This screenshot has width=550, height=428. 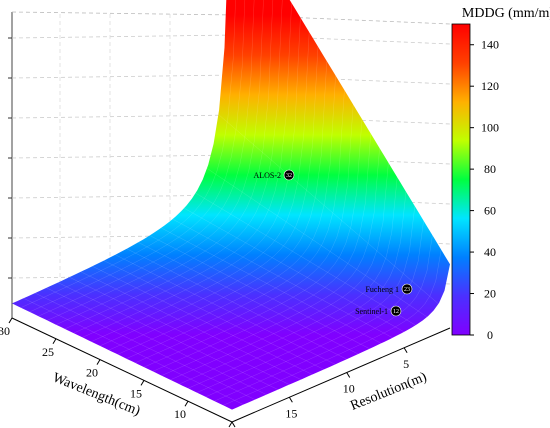 I want to click on colorbar-tick-label: 120, so click(x=490, y=86).